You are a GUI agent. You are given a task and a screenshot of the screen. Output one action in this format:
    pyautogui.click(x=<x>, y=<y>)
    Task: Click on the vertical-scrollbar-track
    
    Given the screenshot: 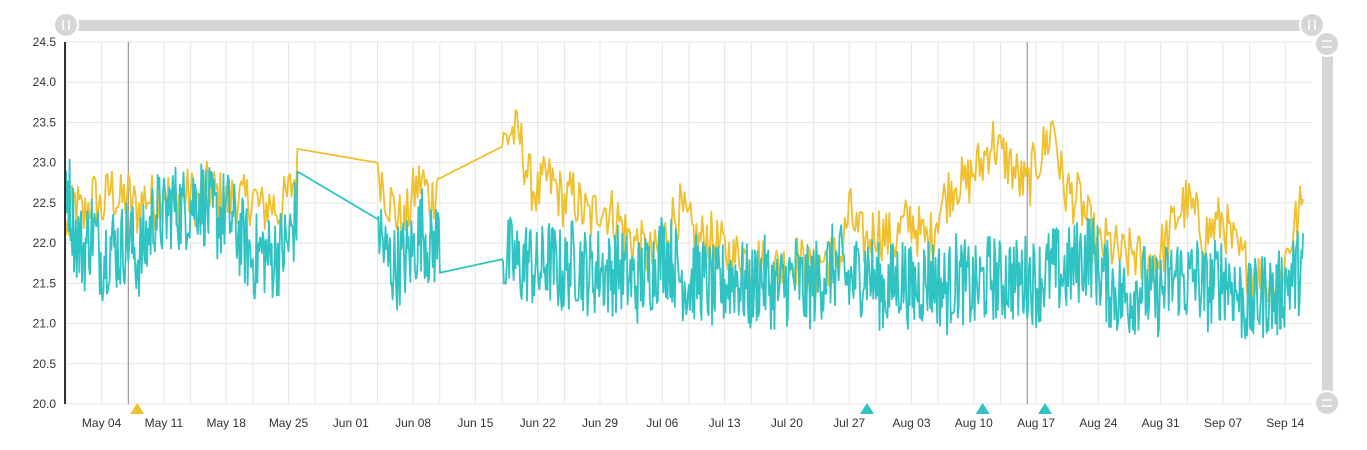 What is the action you would take?
    pyautogui.click(x=1327, y=223)
    